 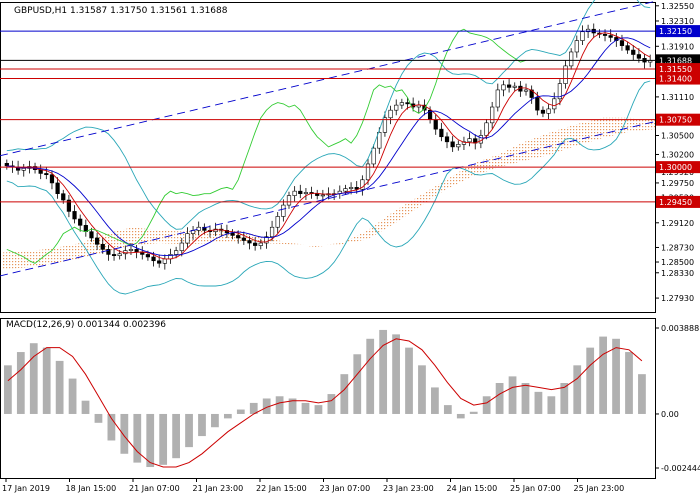 I want to click on price-tick-label: 1.32310, so click(x=677, y=21).